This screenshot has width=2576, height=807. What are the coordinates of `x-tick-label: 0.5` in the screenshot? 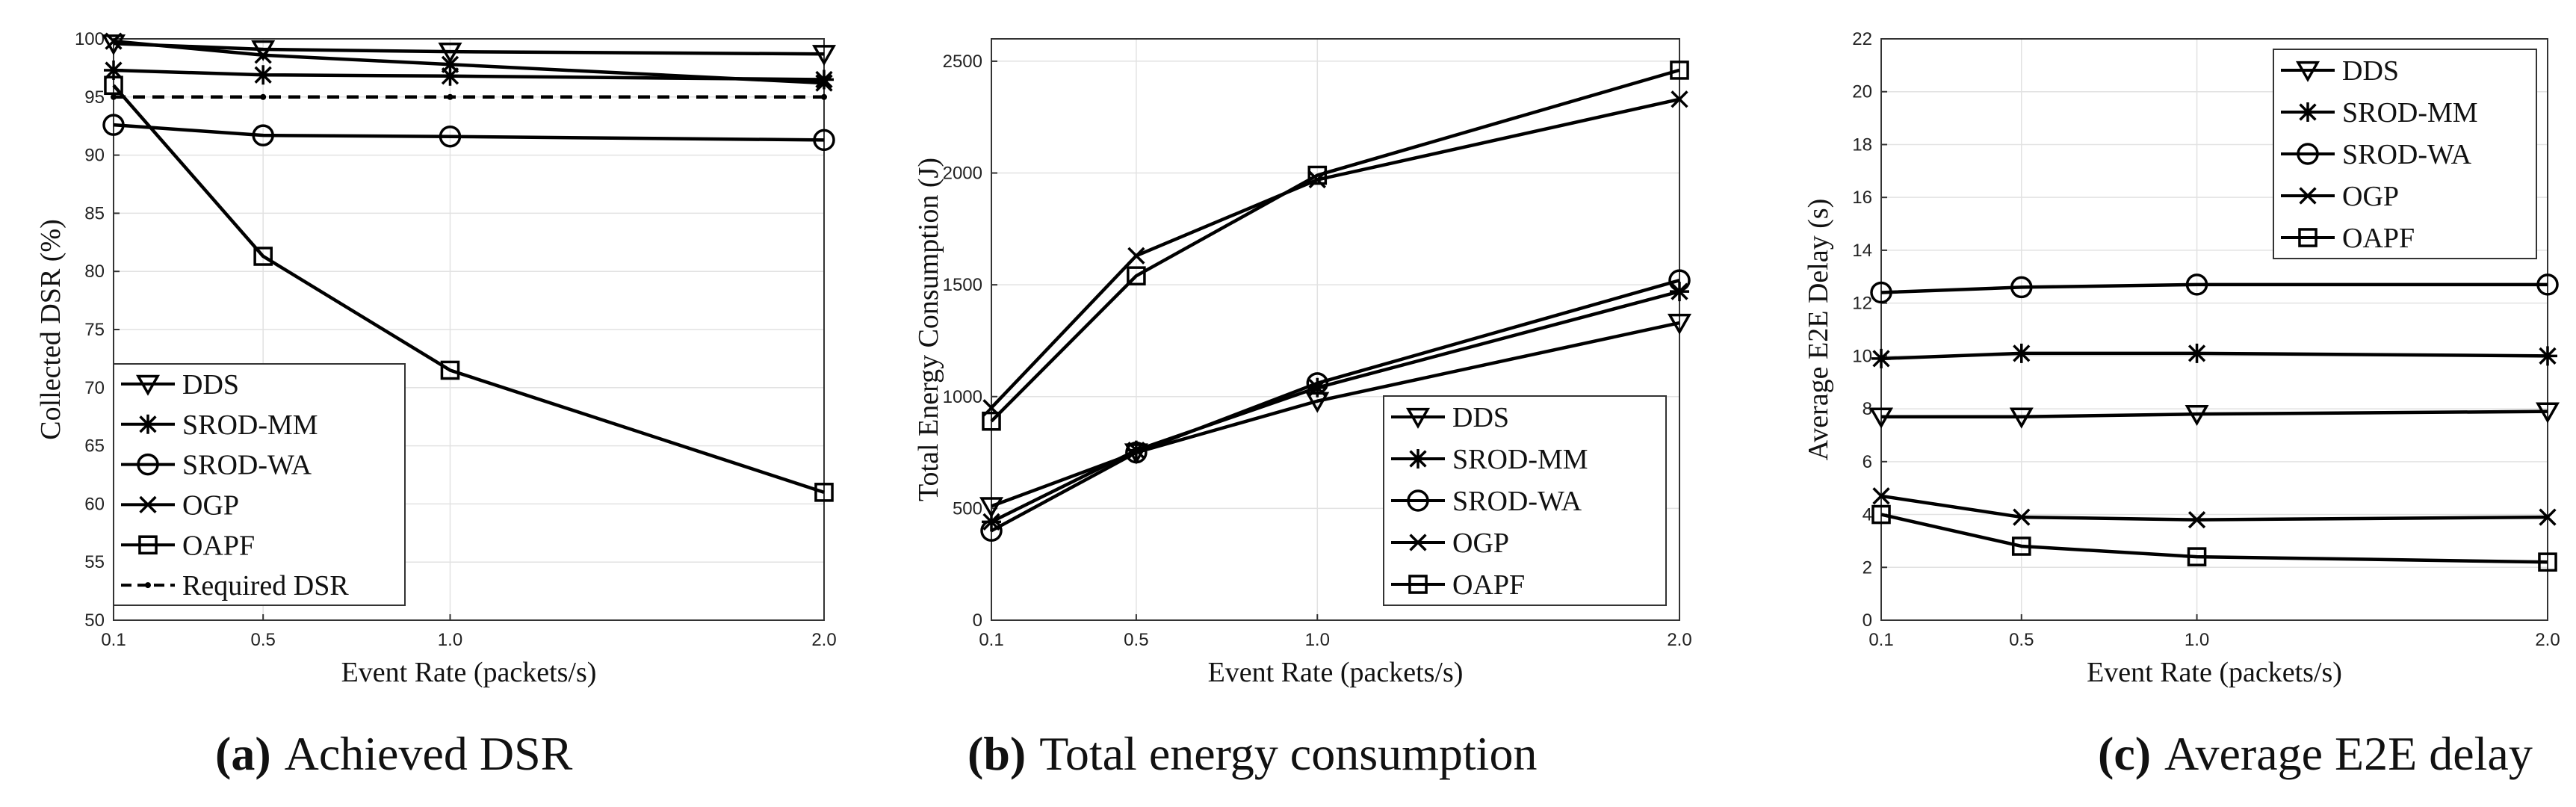 It's located at (1136, 640).